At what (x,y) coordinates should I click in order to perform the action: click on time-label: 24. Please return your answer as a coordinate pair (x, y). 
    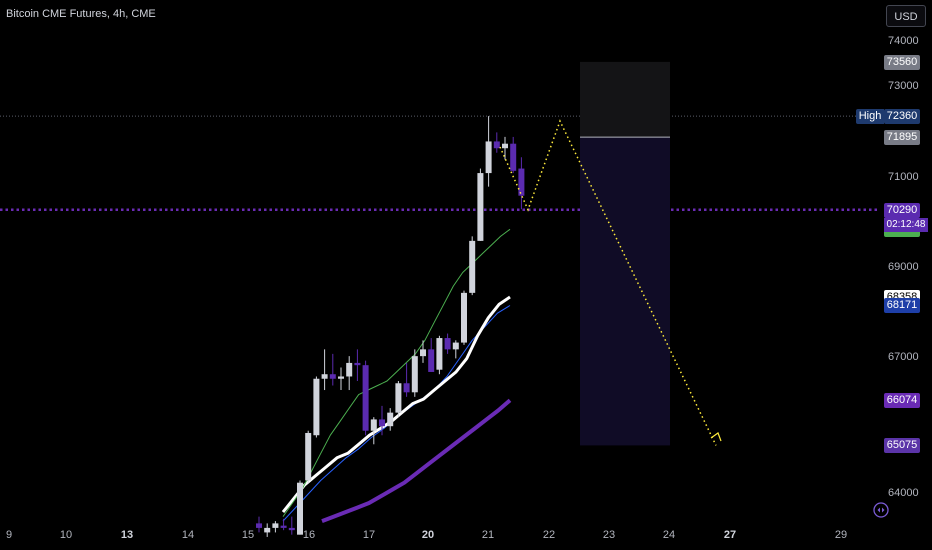
    Looking at the image, I should click on (669, 535).